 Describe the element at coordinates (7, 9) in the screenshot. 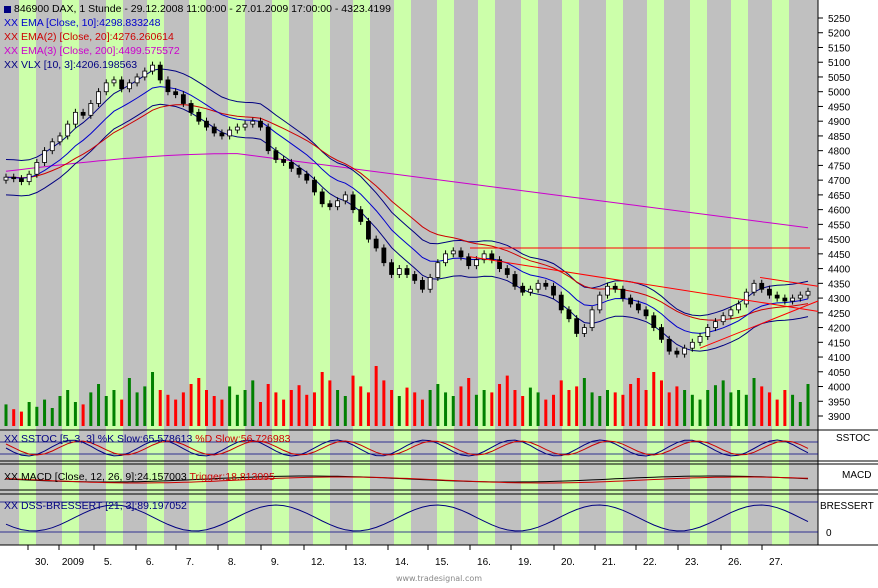

I see `square-icon` at that location.